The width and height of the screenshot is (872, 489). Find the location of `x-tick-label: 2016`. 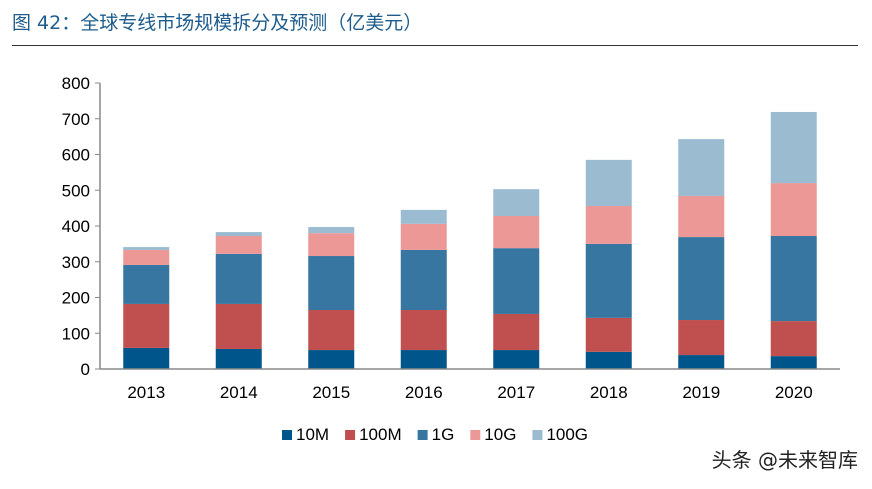

x-tick-label: 2016 is located at coordinates (424, 392).